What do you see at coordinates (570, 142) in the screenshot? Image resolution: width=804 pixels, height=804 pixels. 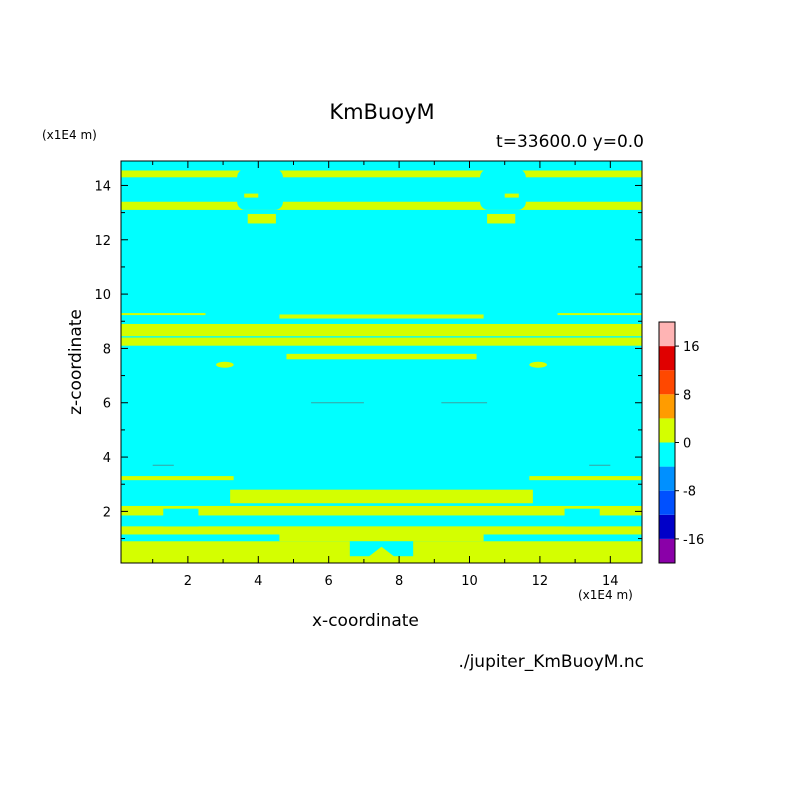 I see `time-label: t=33600.0 y=0.0` at bounding box center [570, 142].